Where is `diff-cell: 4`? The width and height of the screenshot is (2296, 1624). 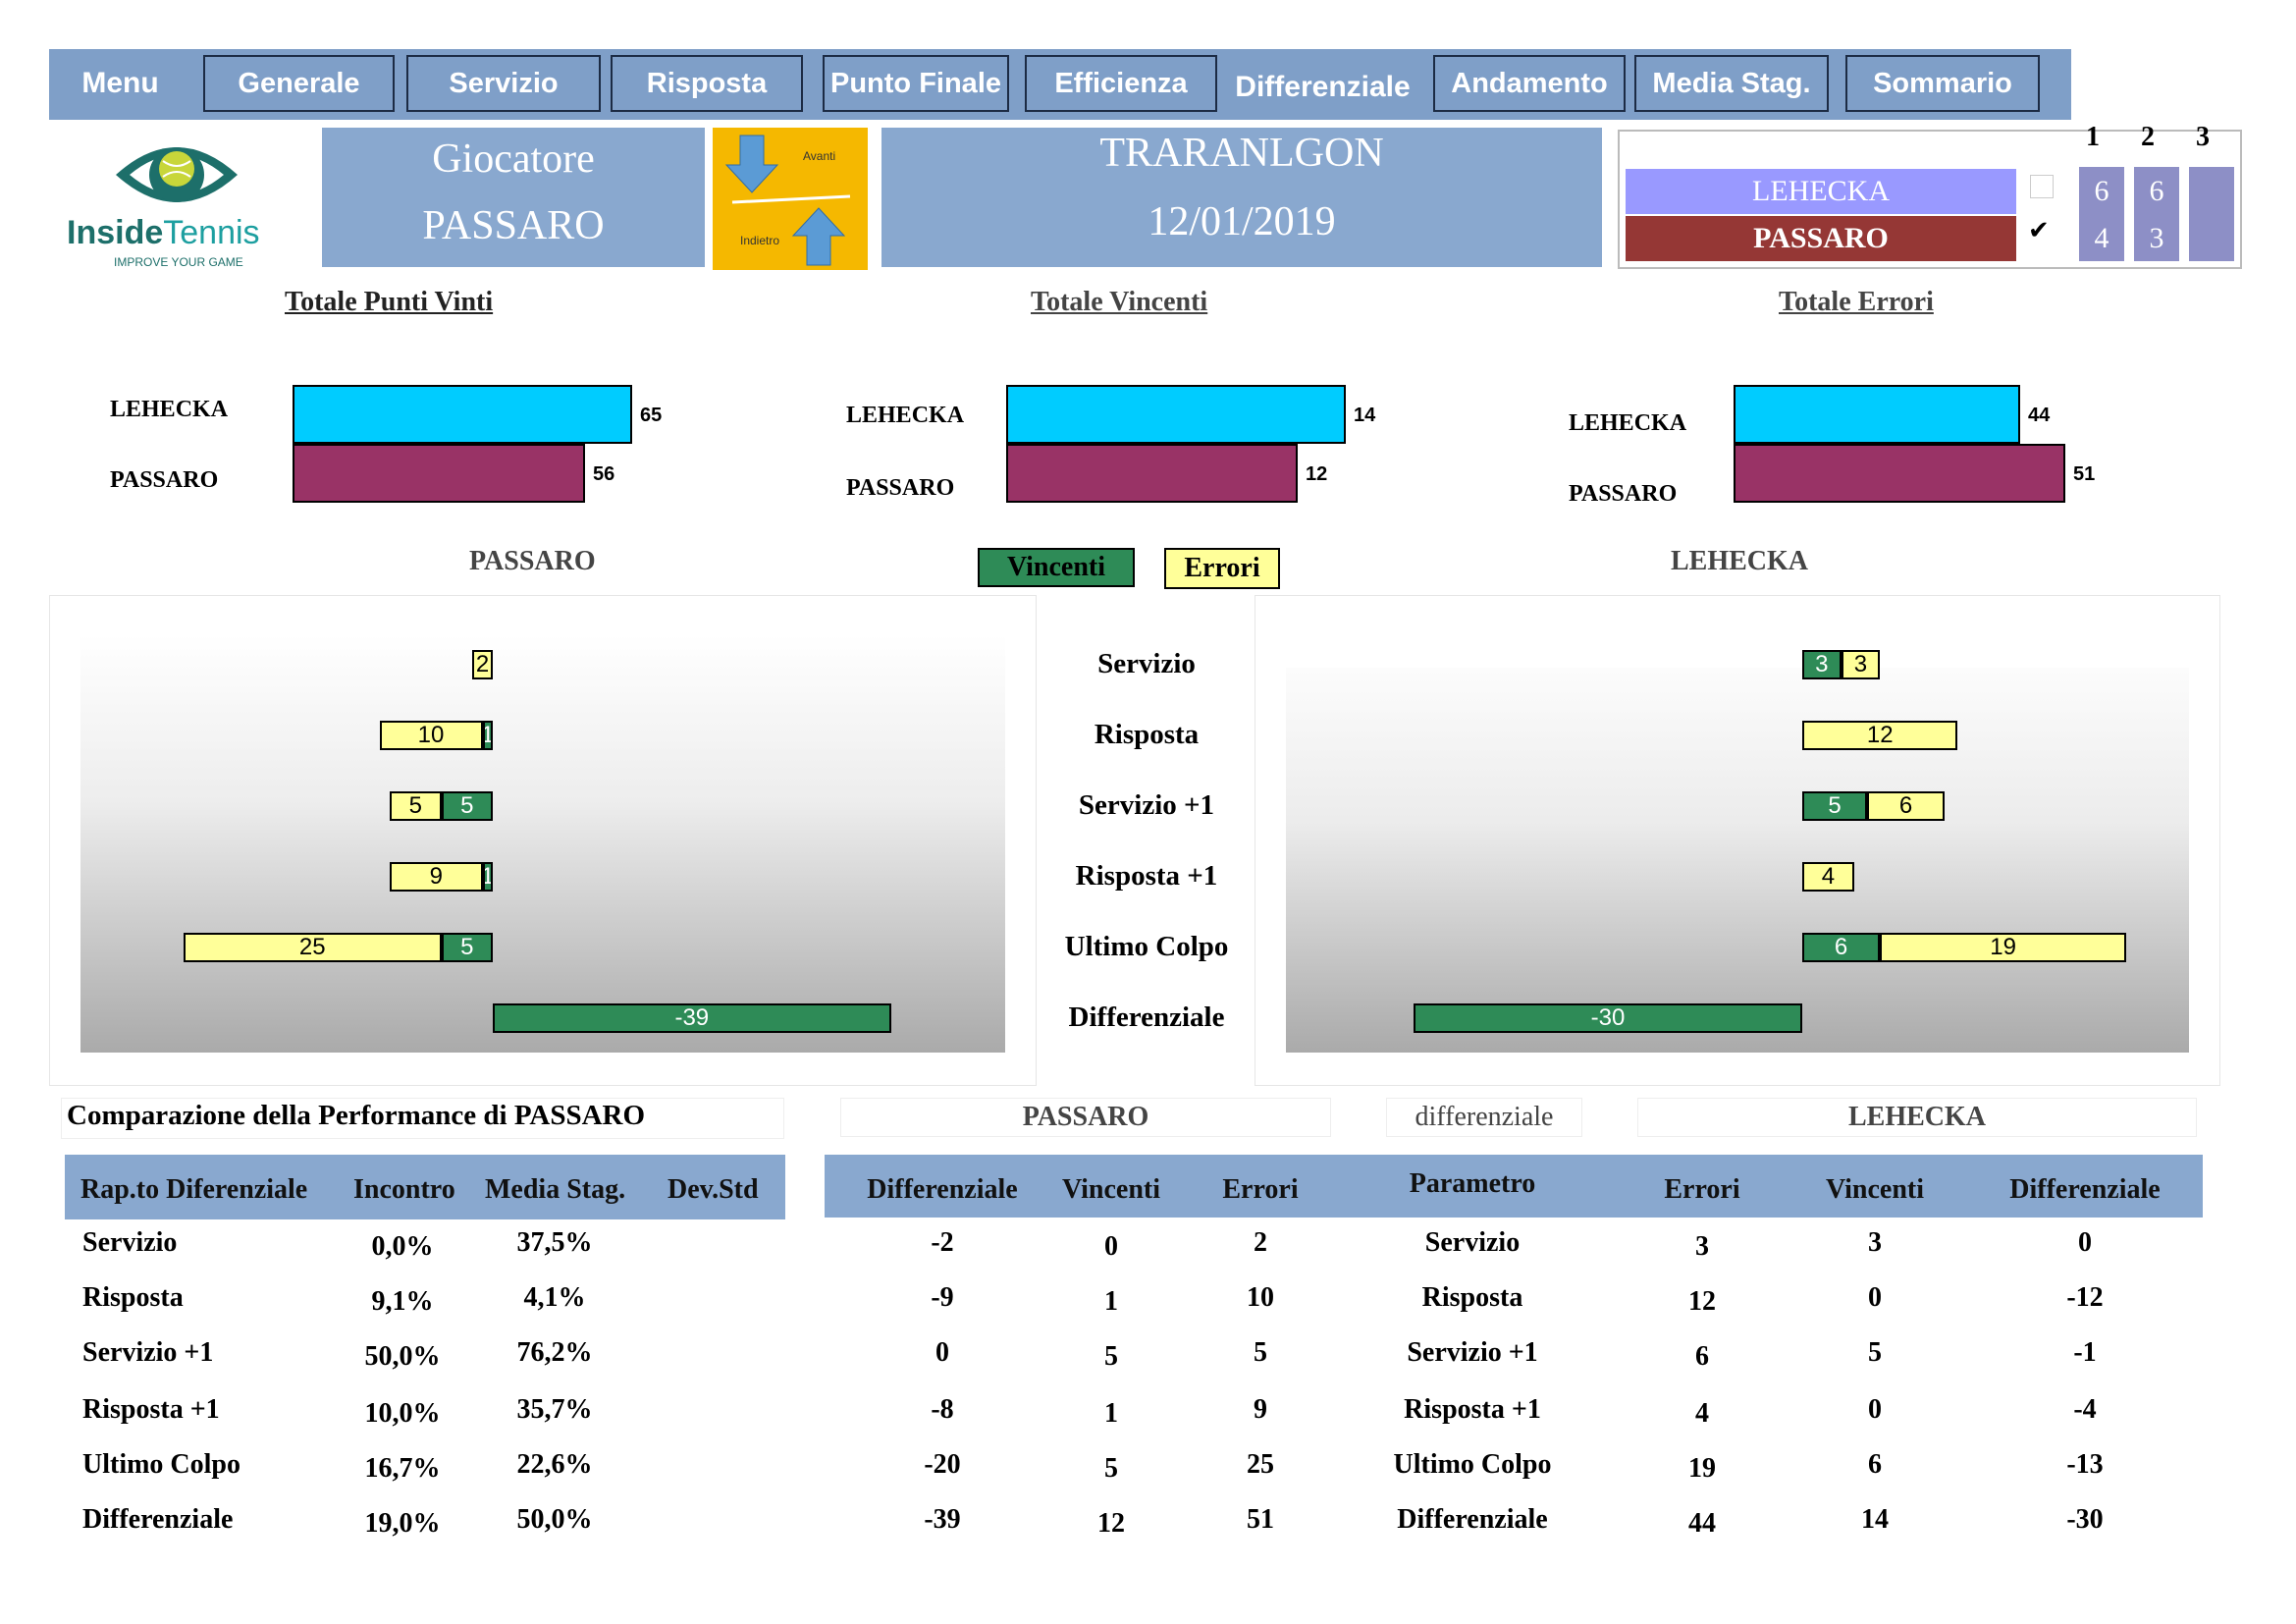 diff-cell: 4 is located at coordinates (1702, 1413).